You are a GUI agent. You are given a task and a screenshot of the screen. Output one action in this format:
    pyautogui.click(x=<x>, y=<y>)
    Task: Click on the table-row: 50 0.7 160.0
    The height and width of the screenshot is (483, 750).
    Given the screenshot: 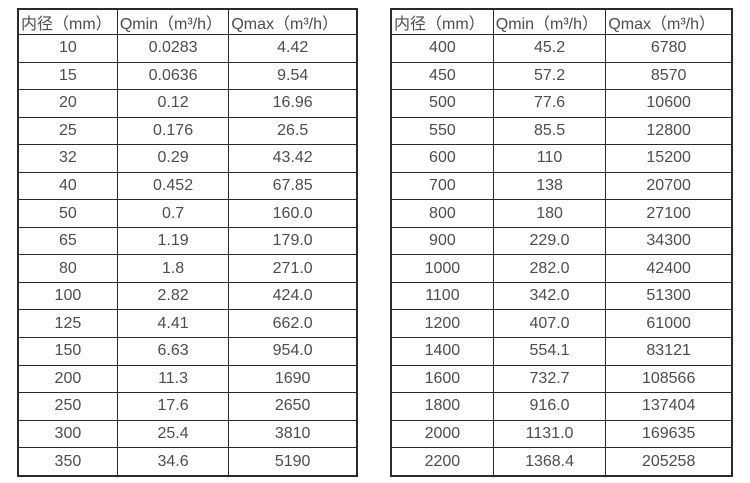 What is the action you would take?
    pyautogui.click(x=187, y=213)
    